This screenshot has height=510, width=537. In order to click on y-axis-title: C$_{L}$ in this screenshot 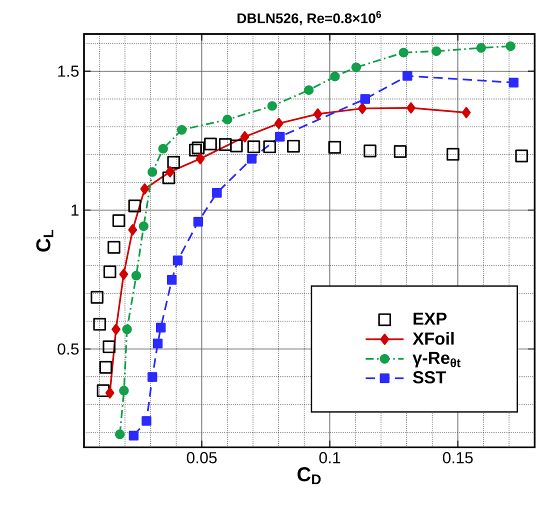, I will do `click(45, 241)`.